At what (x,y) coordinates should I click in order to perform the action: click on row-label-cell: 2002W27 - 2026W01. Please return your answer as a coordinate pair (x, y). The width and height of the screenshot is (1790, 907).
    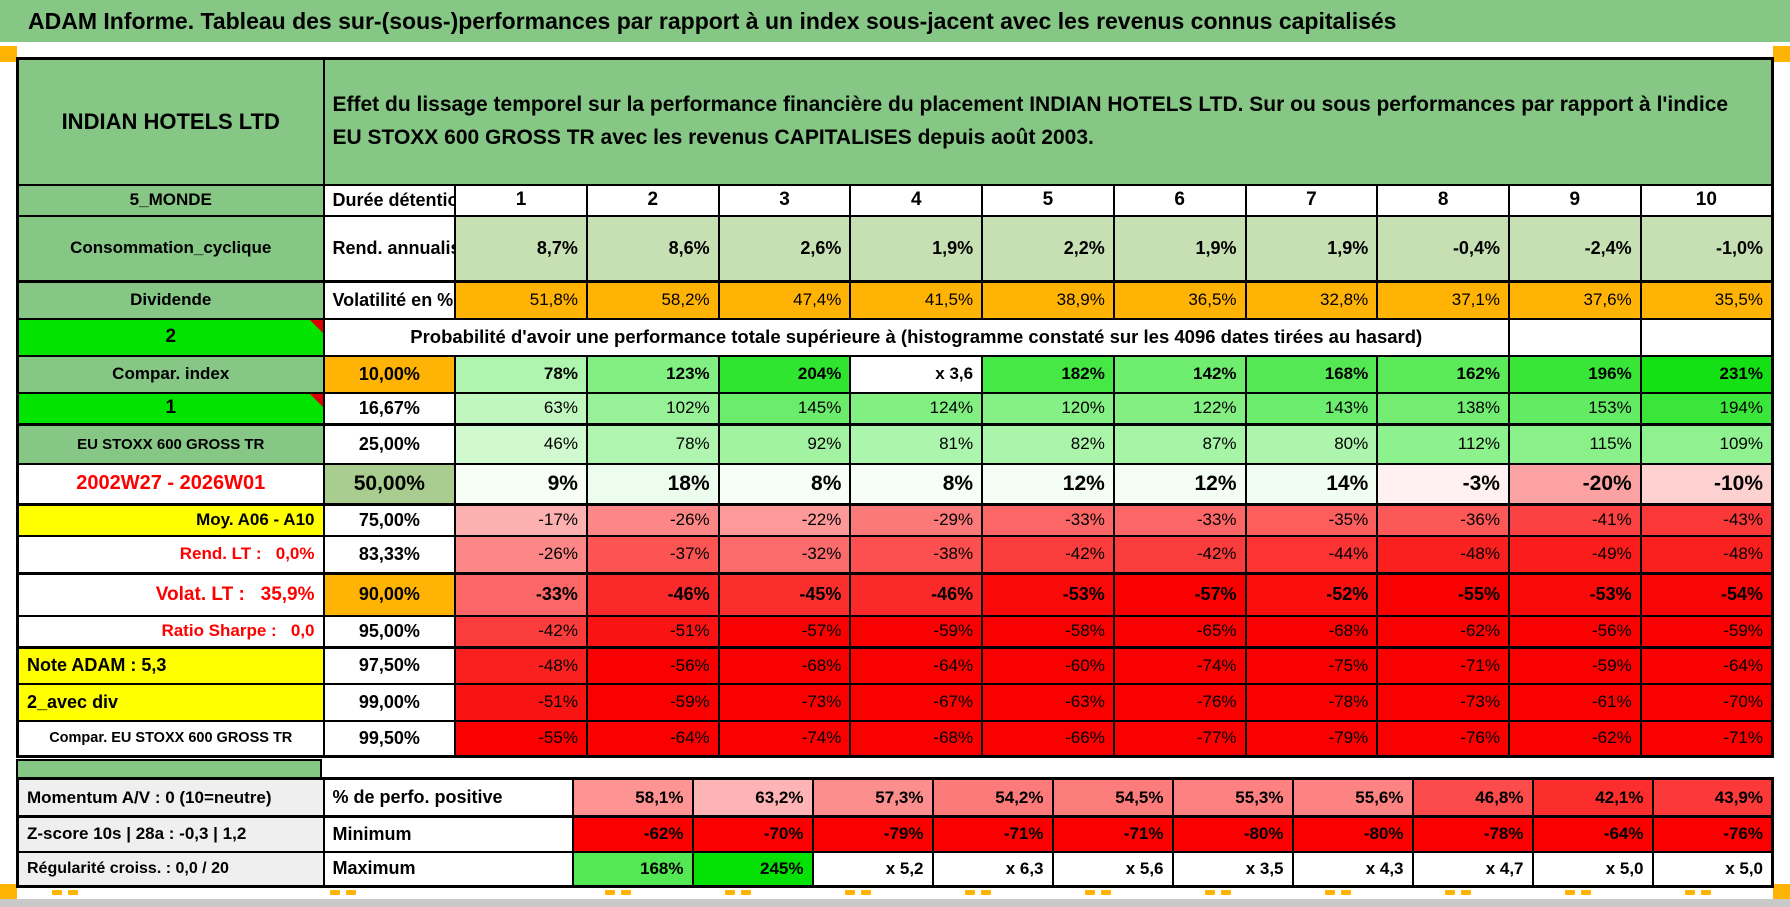
    Looking at the image, I should click on (170, 484).